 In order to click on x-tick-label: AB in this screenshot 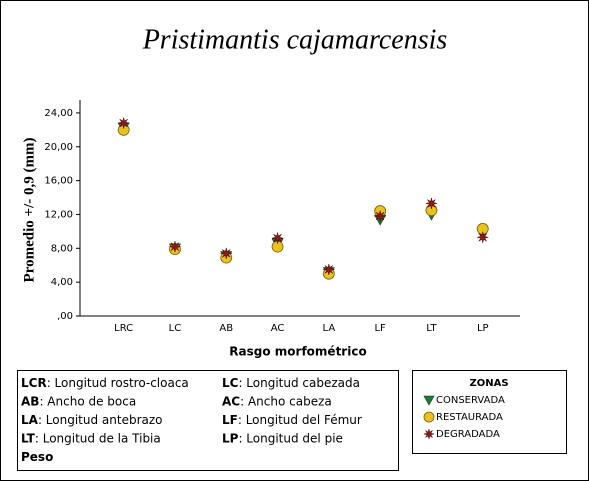, I will do `click(226, 328)`.